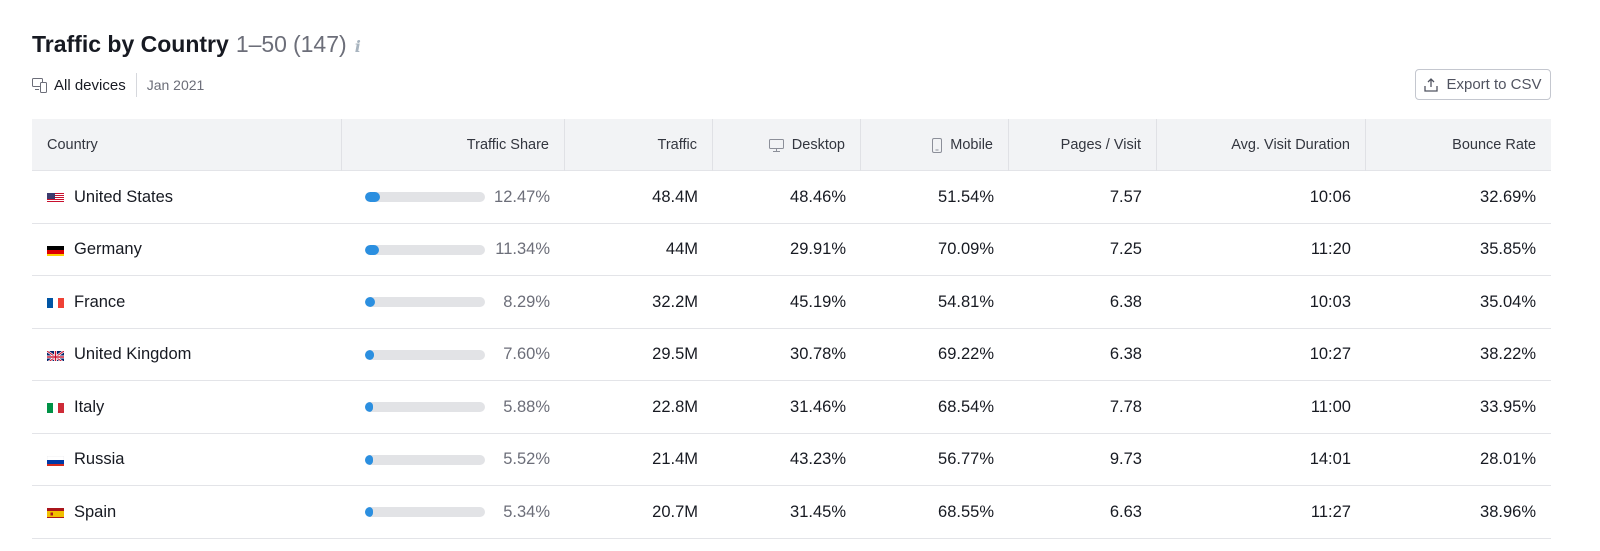 Image resolution: width=1600 pixels, height=551 pixels. I want to click on avg-visit-duration-cell: 14:01, so click(1330, 459).